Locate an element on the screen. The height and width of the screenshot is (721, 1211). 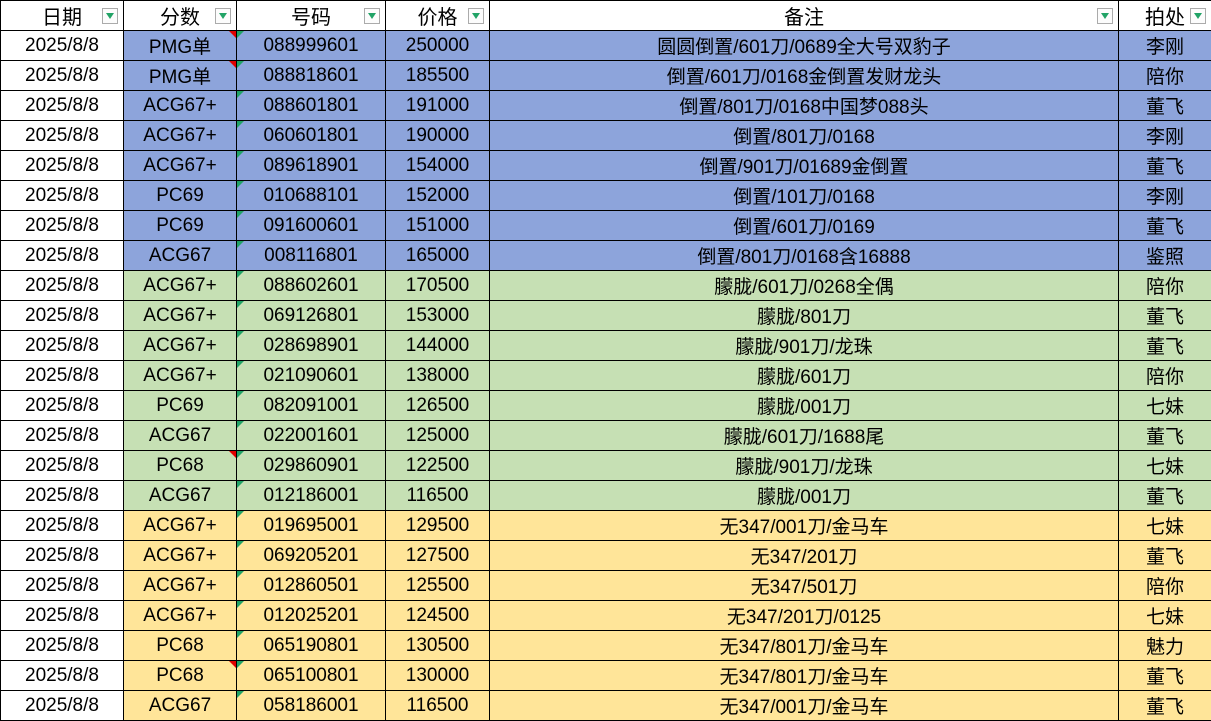
cell-number: 069205201 is located at coordinates (311, 555).